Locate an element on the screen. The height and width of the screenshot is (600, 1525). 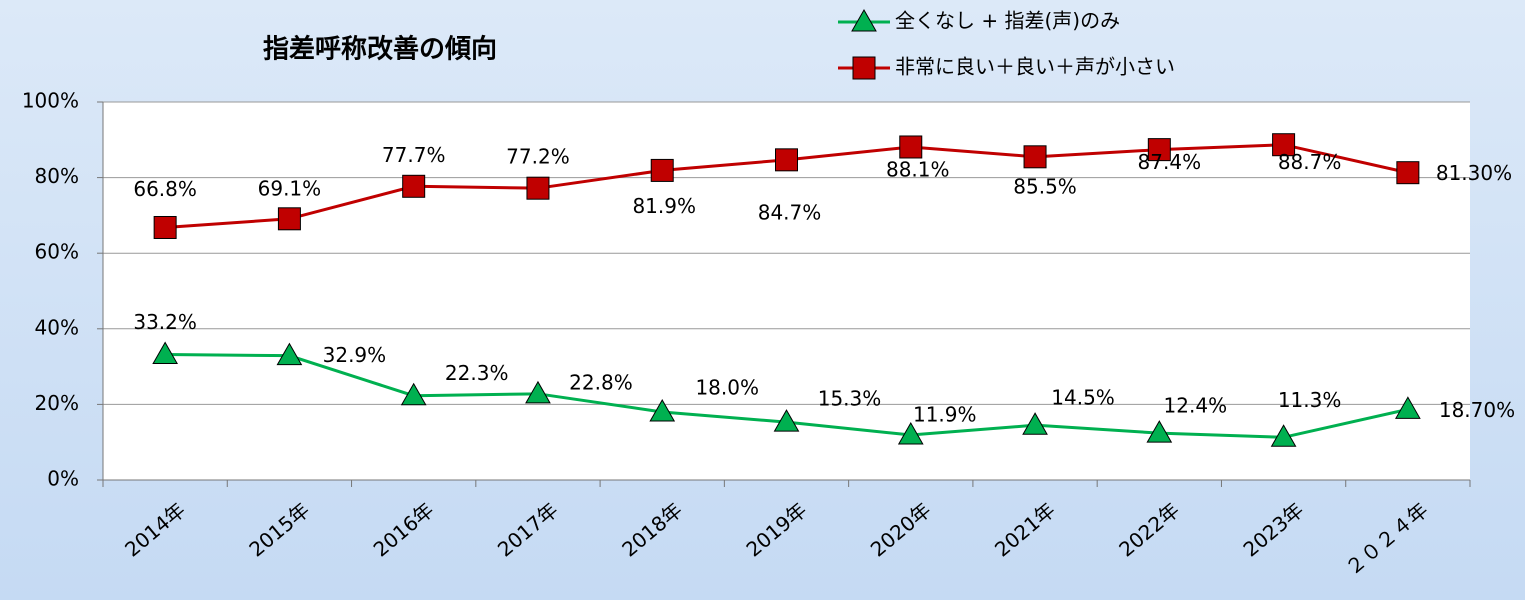
data-label: 33.2% is located at coordinates (165, 322).